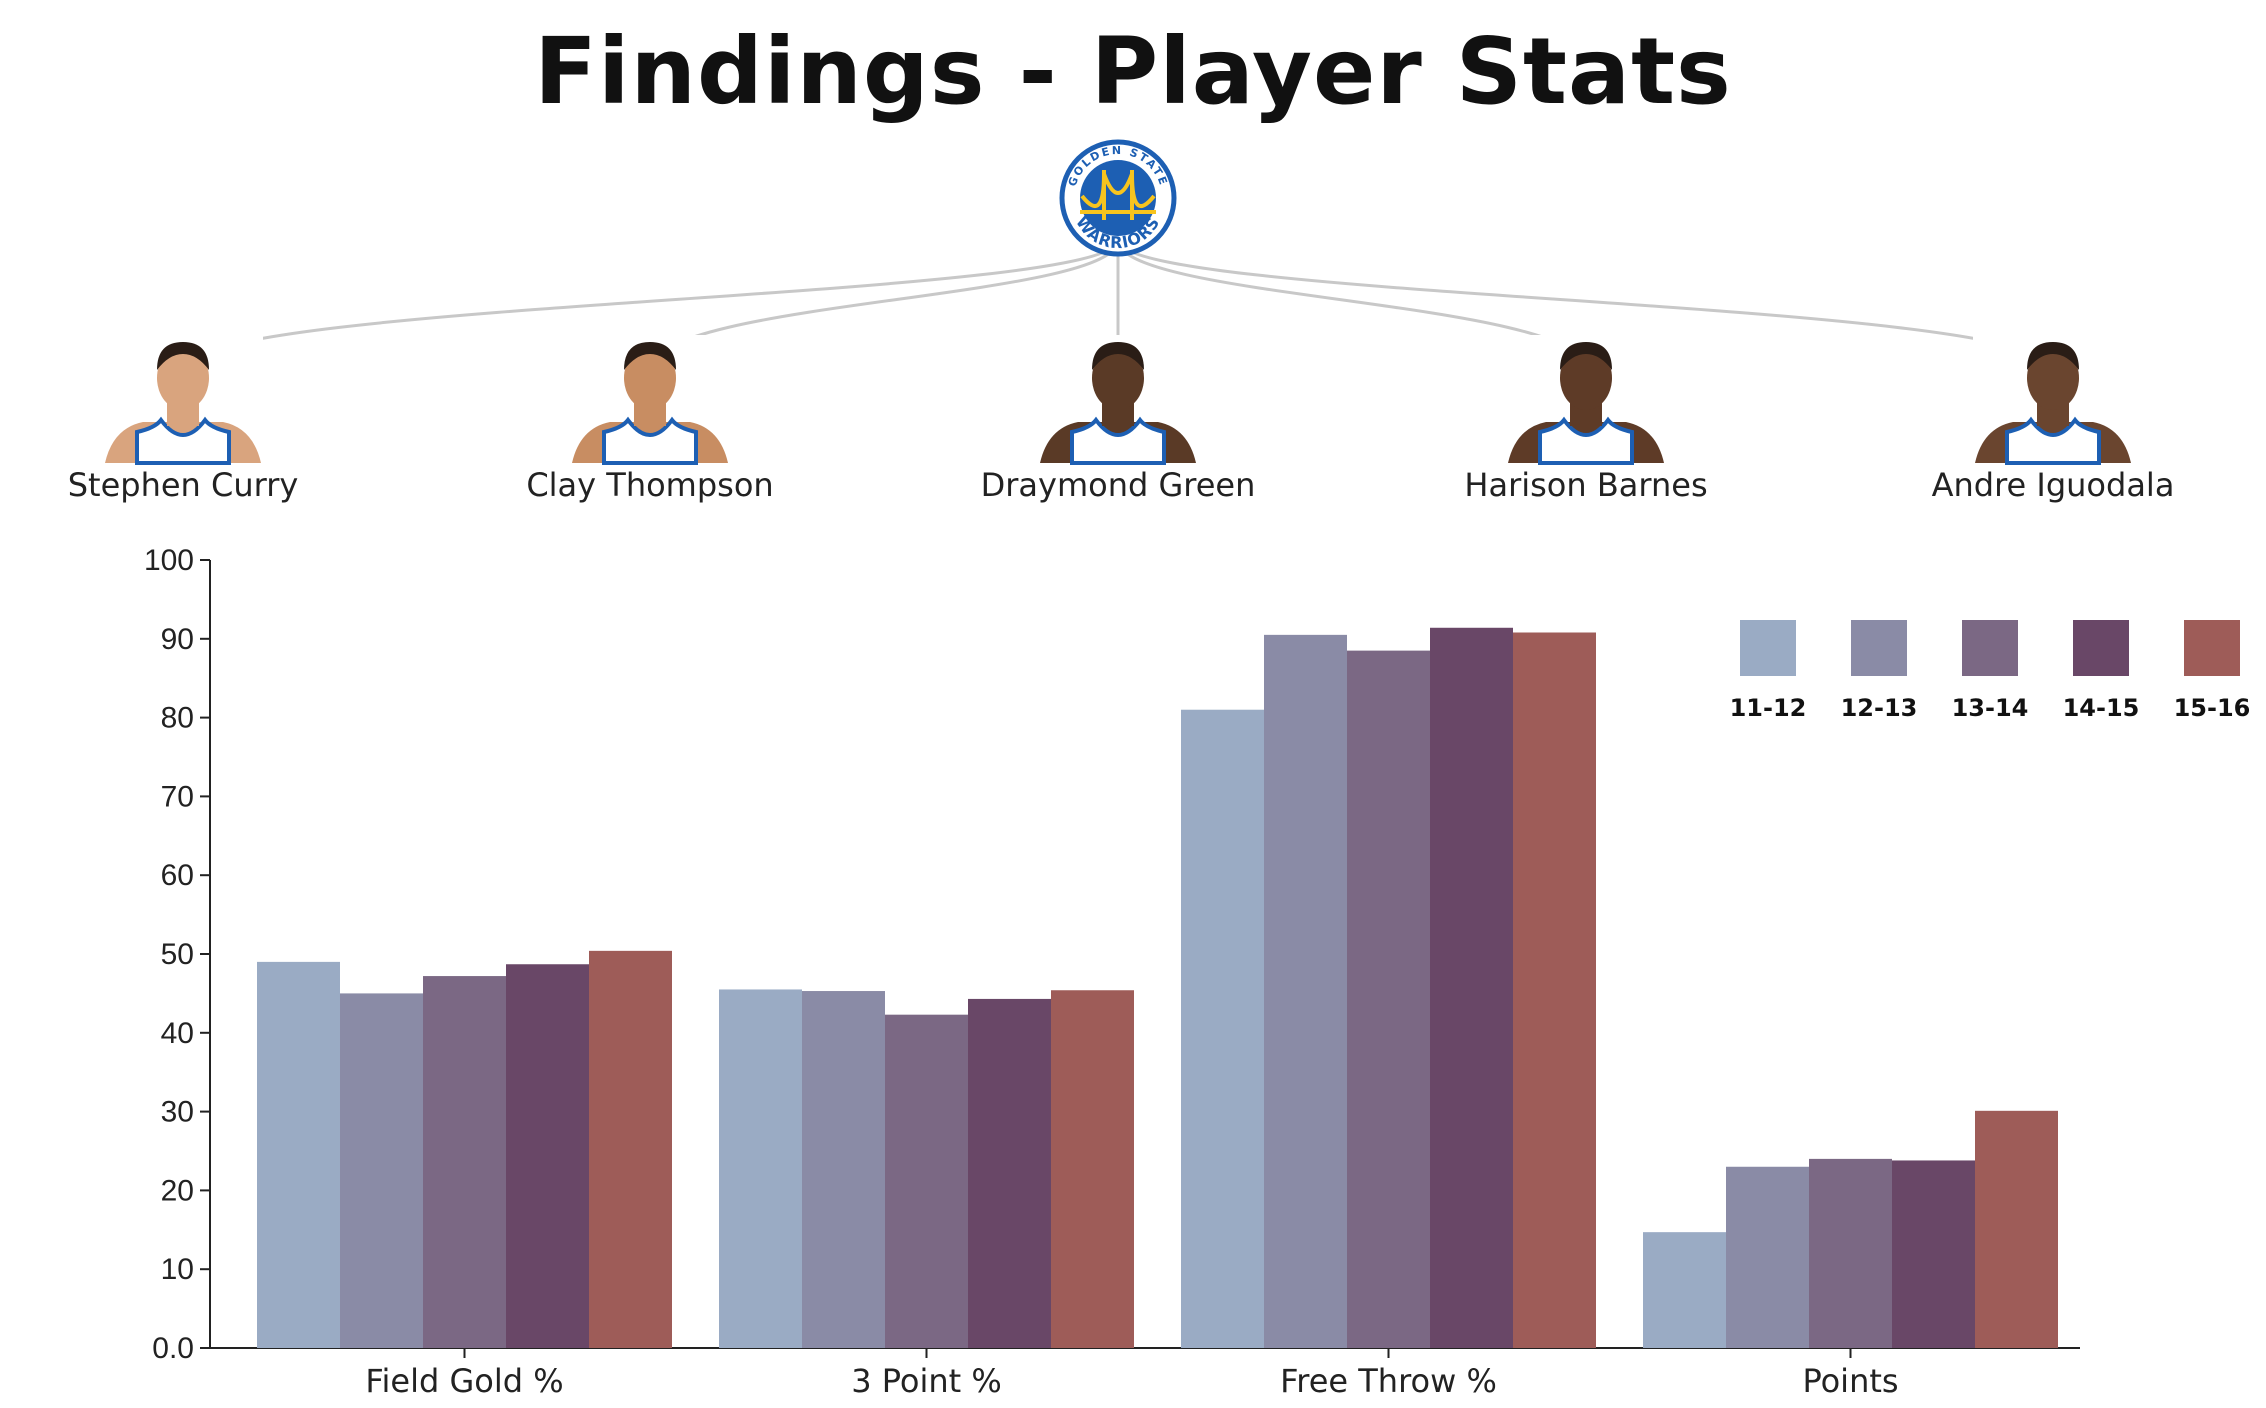 The height and width of the screenshot is (1408, 2266). I want to click on logo-inner-disc, so click(1118, 198).